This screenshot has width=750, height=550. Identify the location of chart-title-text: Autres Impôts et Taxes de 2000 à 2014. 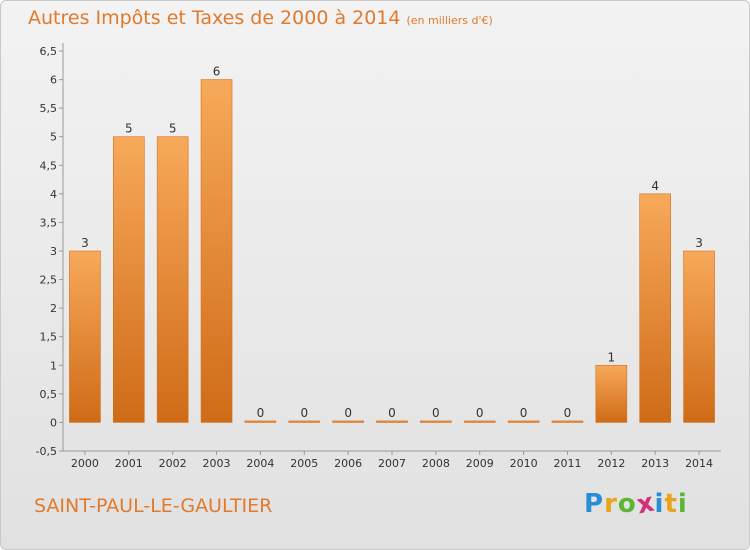
(214, 18).